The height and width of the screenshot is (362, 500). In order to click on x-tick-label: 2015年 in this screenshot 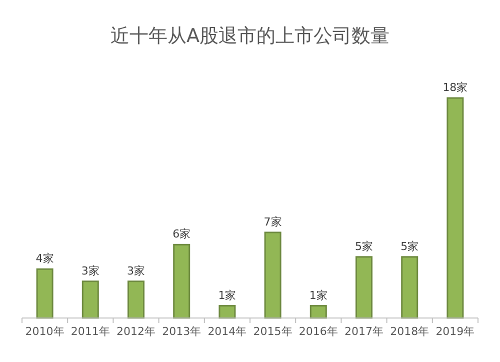, I will do `click(272, 331)`.